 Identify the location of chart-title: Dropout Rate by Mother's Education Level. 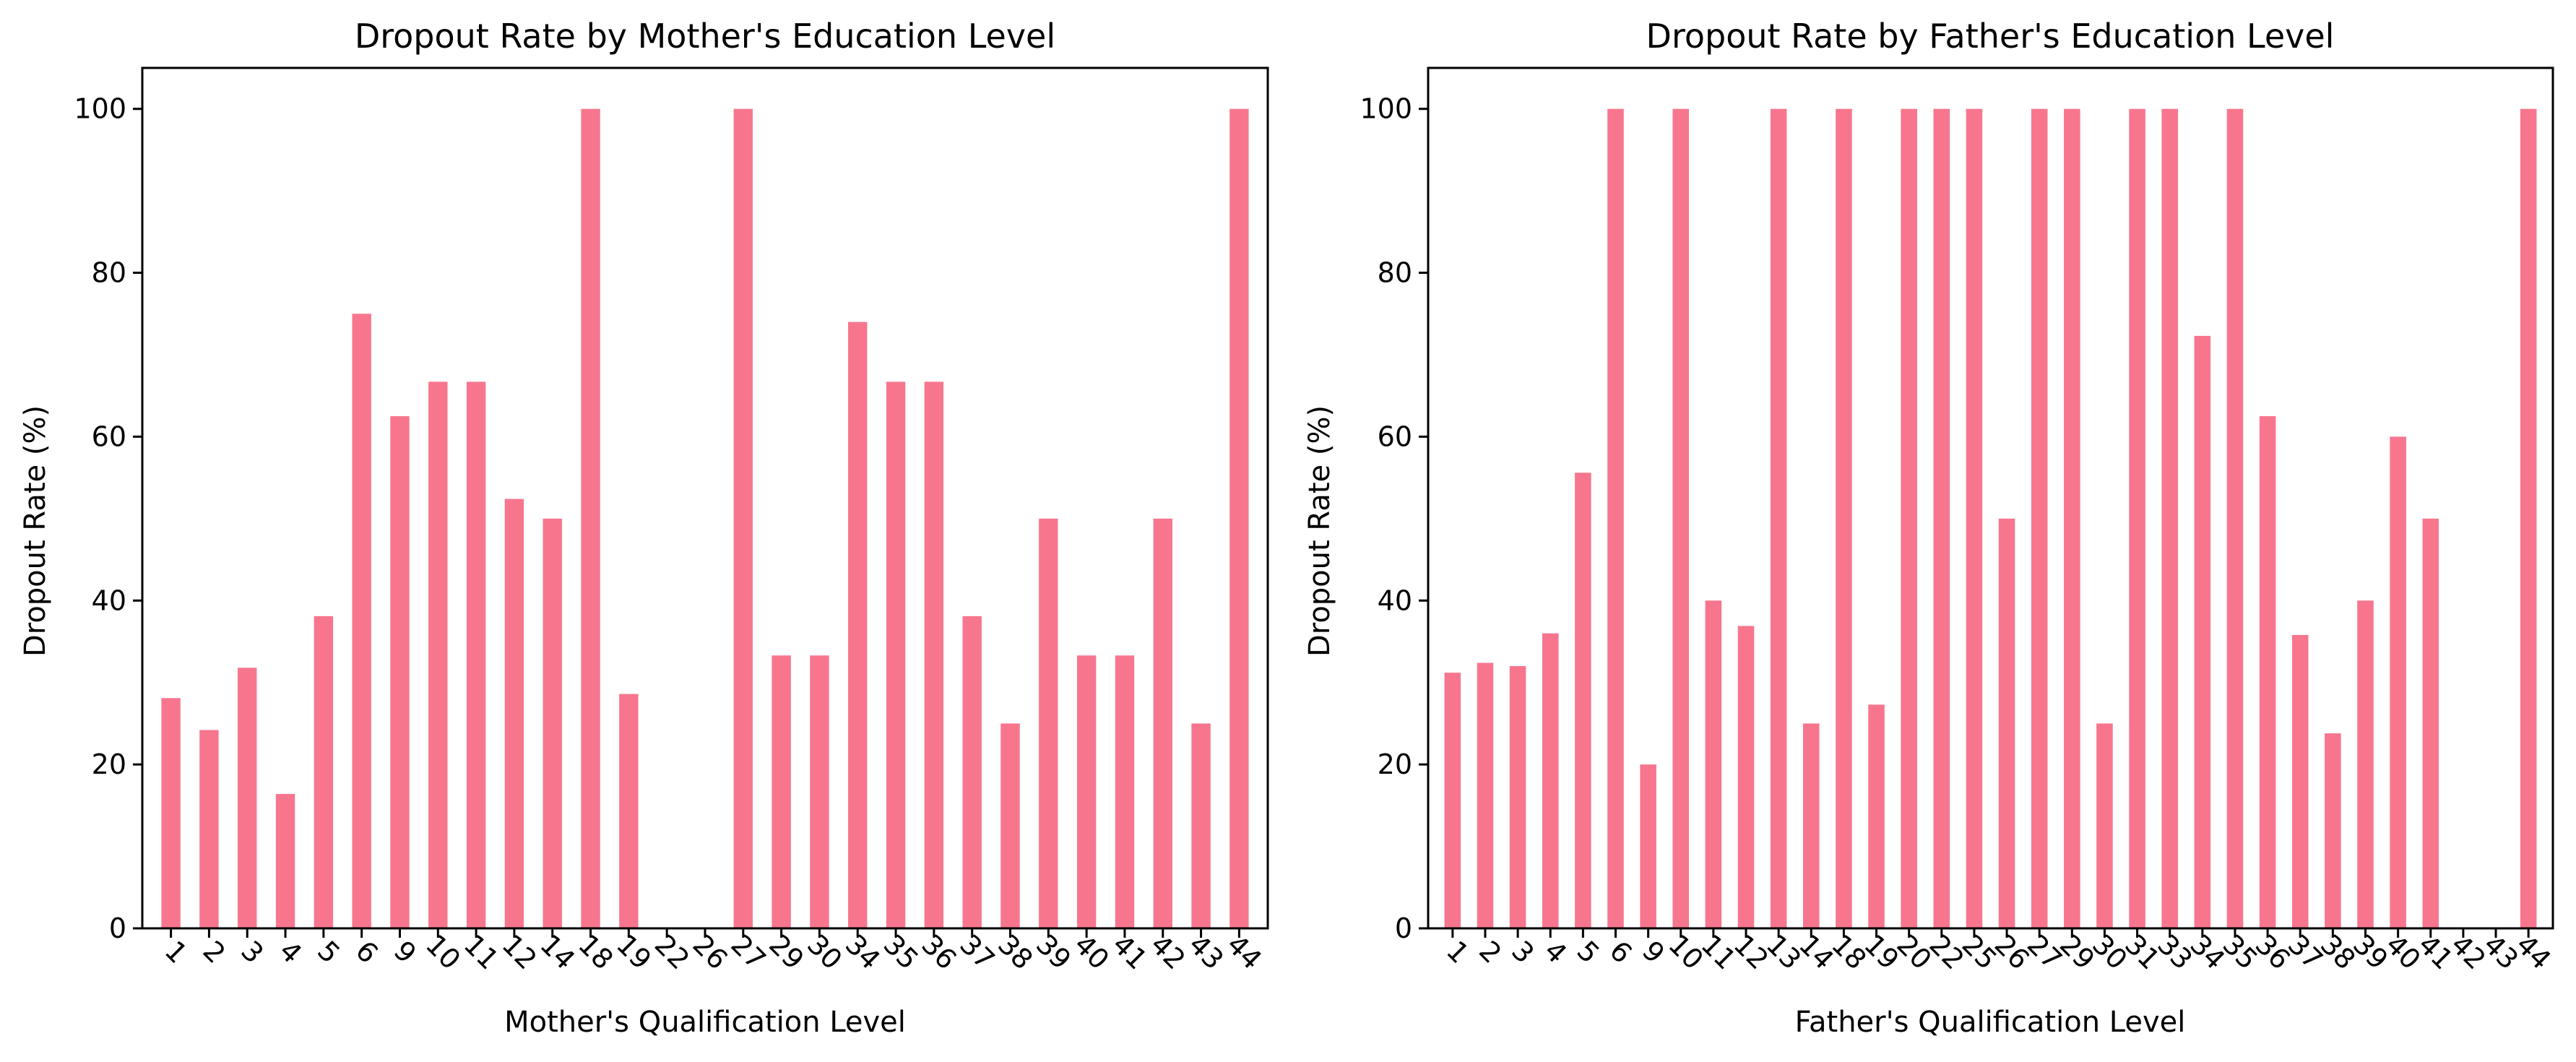
(705, 36).